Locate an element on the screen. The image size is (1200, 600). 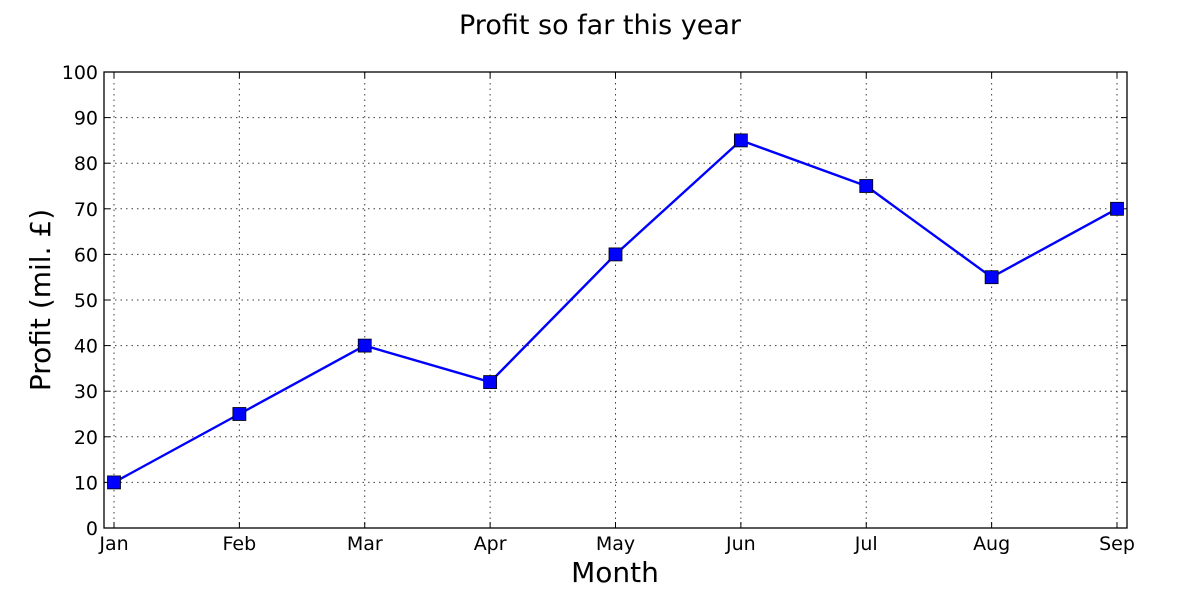
y-axis-label: Profit (mil. £) is located at coordinates (40, 300).